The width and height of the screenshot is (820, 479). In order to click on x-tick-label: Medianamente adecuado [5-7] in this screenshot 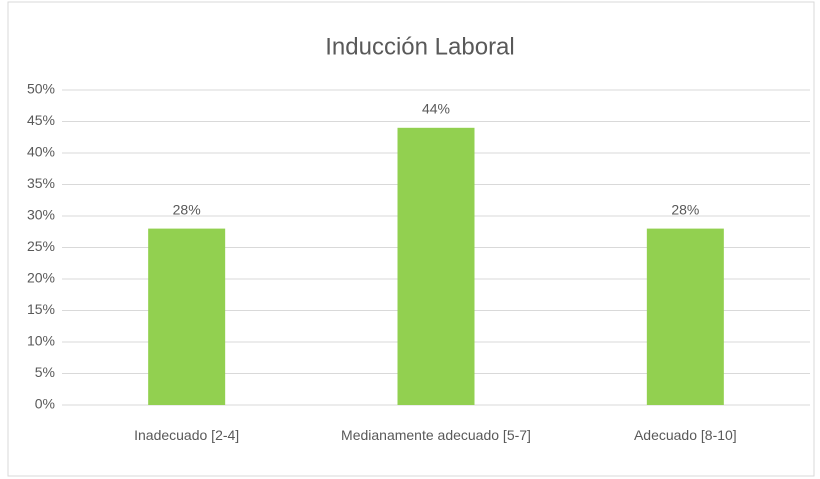, I will do `click(436, 435)`.